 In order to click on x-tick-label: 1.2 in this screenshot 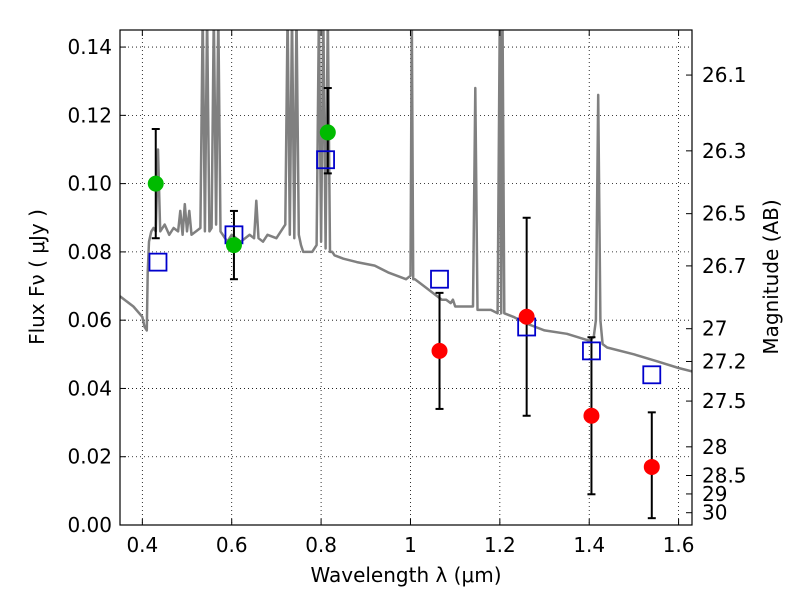, I will do `click(500, 545)`.